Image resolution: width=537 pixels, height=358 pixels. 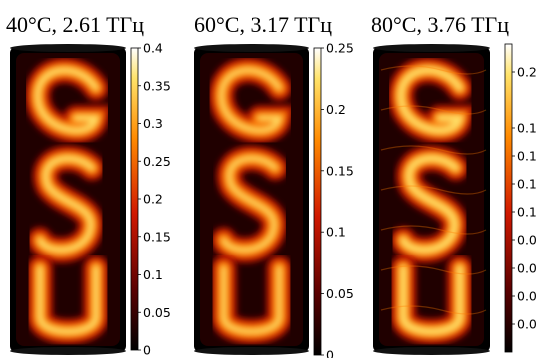 I want to click on colorbar-tick-label-40c: 0.1, so click(x=153, y=274).